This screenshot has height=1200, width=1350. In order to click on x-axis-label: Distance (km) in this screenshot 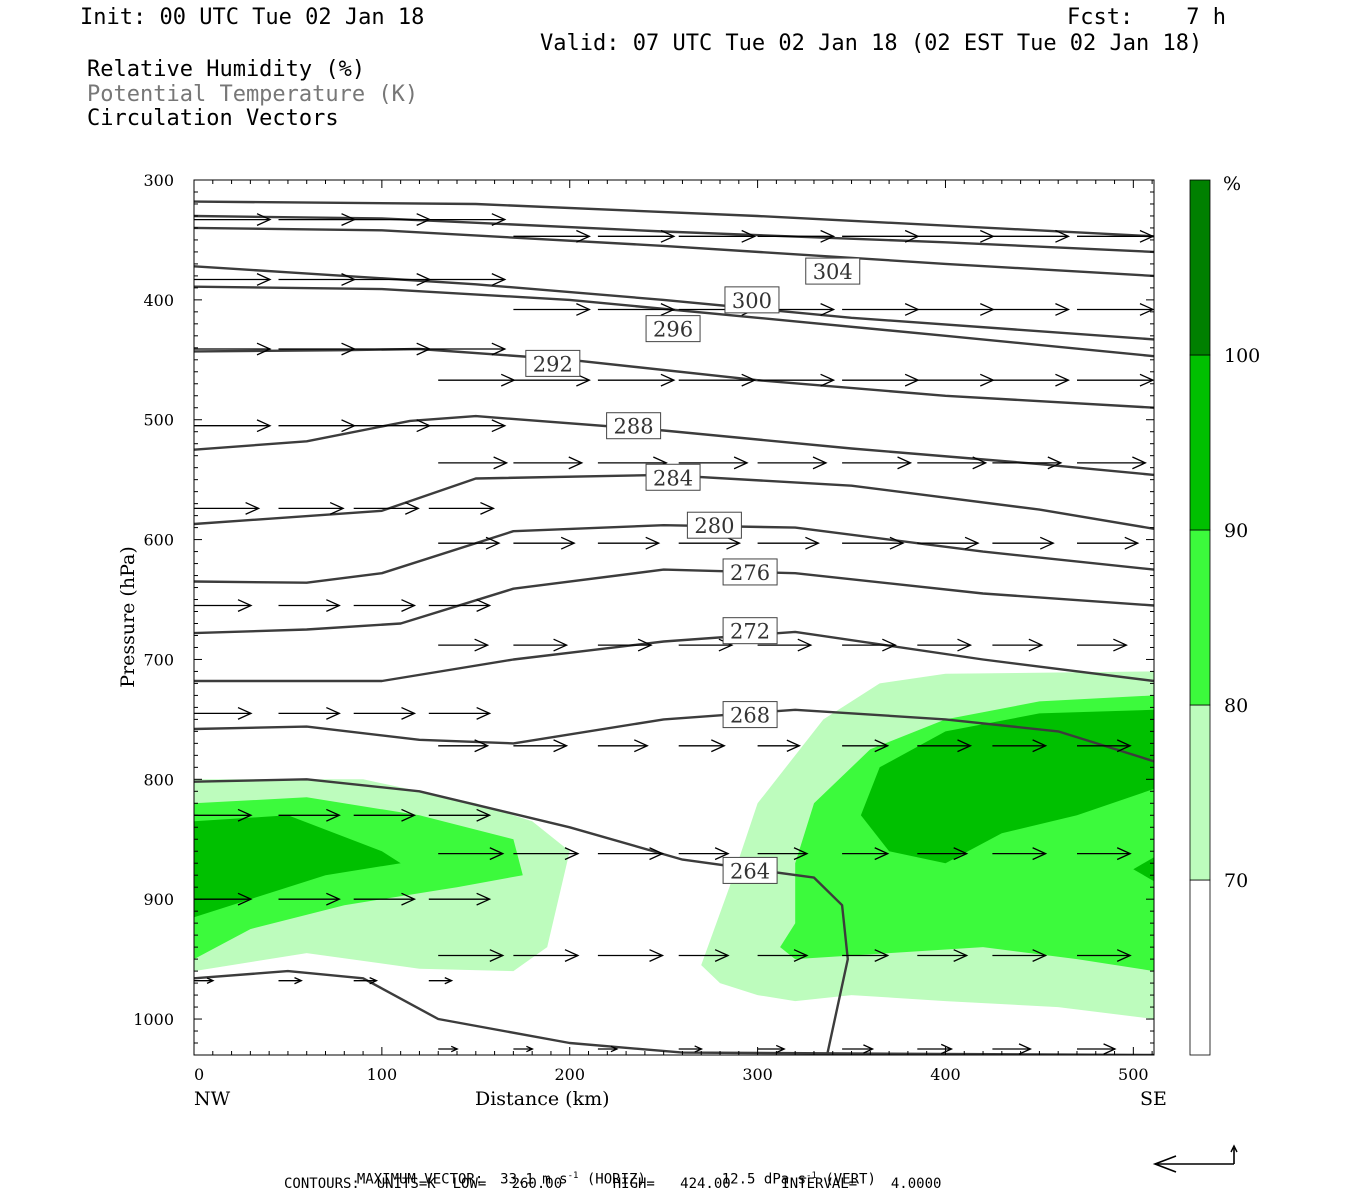, I will do `click(542, 1099)`.